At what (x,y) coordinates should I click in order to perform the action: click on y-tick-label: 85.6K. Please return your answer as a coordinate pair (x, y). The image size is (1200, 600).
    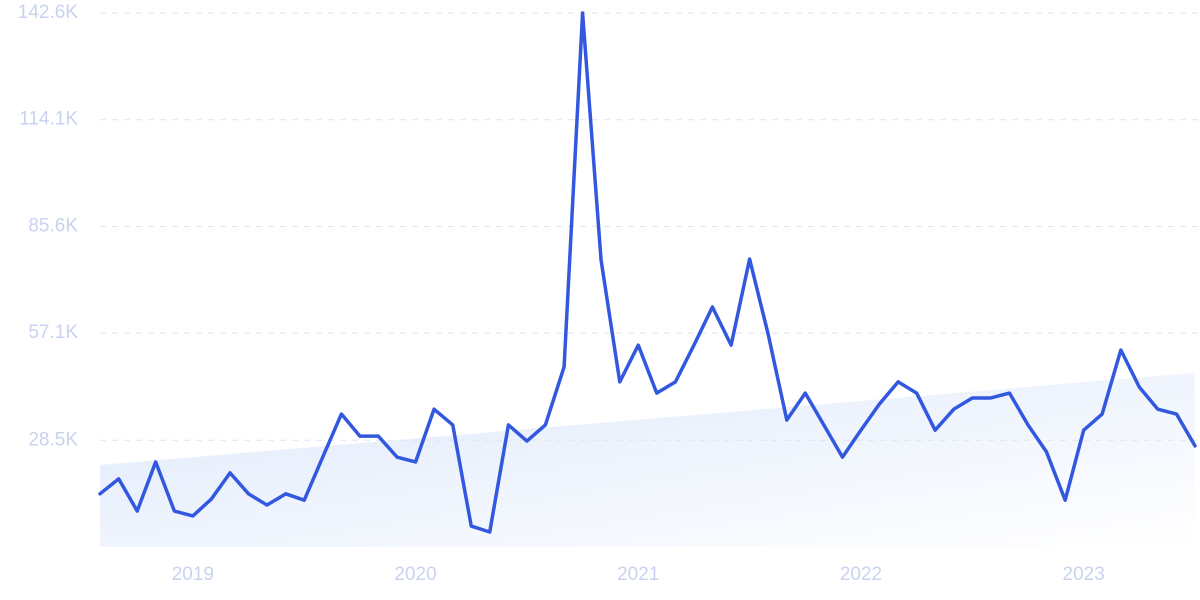
    Looking at the image, I should click on (53, 225).